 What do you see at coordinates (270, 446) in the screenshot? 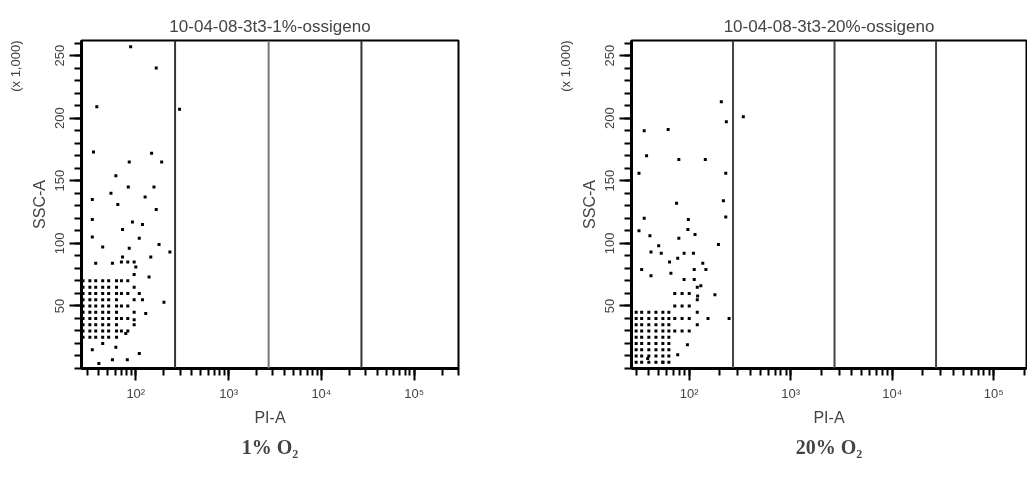
I see `text: 1% O₂` at bounding box center [270, 446].